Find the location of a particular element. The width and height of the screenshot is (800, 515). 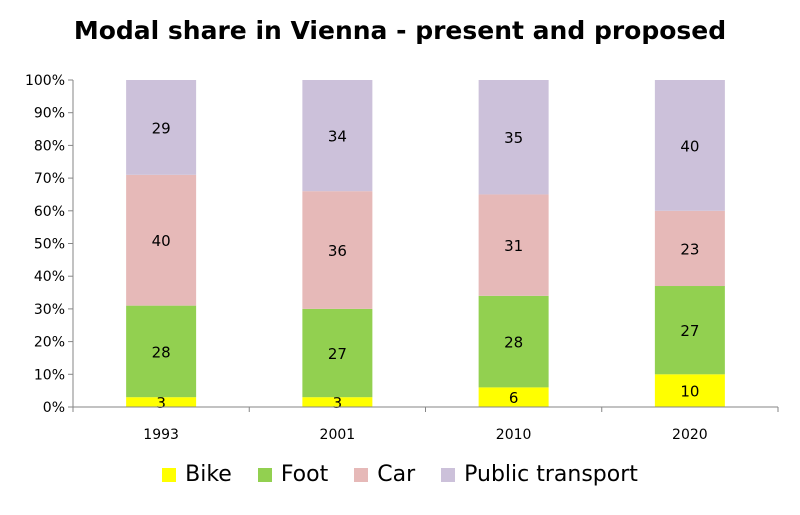

x-tick-label: 2001 is located at coordinates (338, 435).